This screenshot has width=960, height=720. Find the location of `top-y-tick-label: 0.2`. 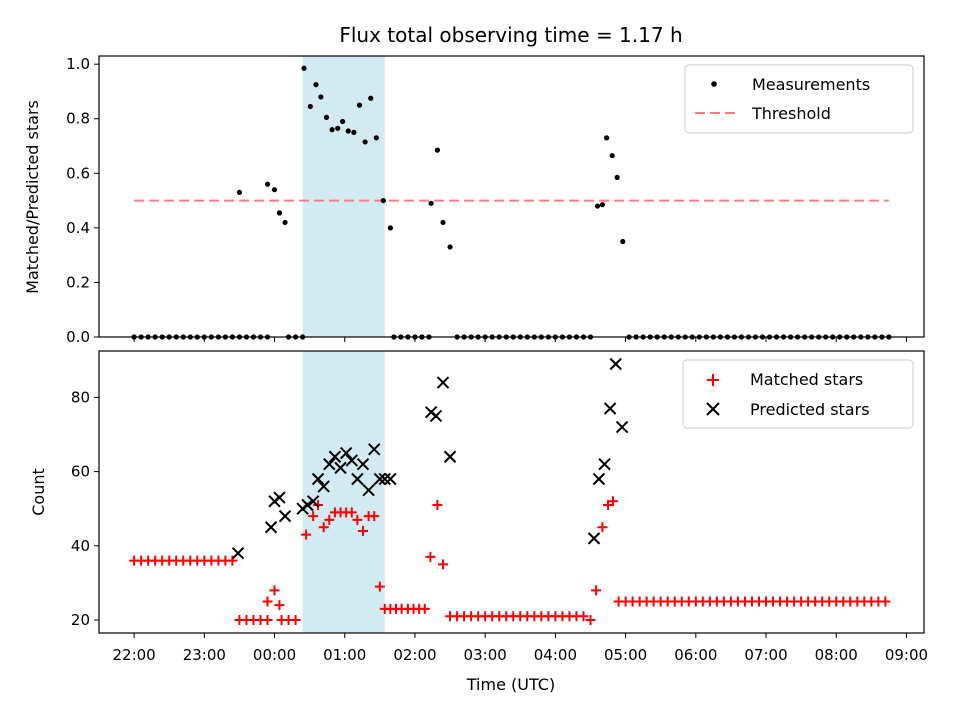

top-y-tick-label: 0.2 is located at coordinates (78, 282).